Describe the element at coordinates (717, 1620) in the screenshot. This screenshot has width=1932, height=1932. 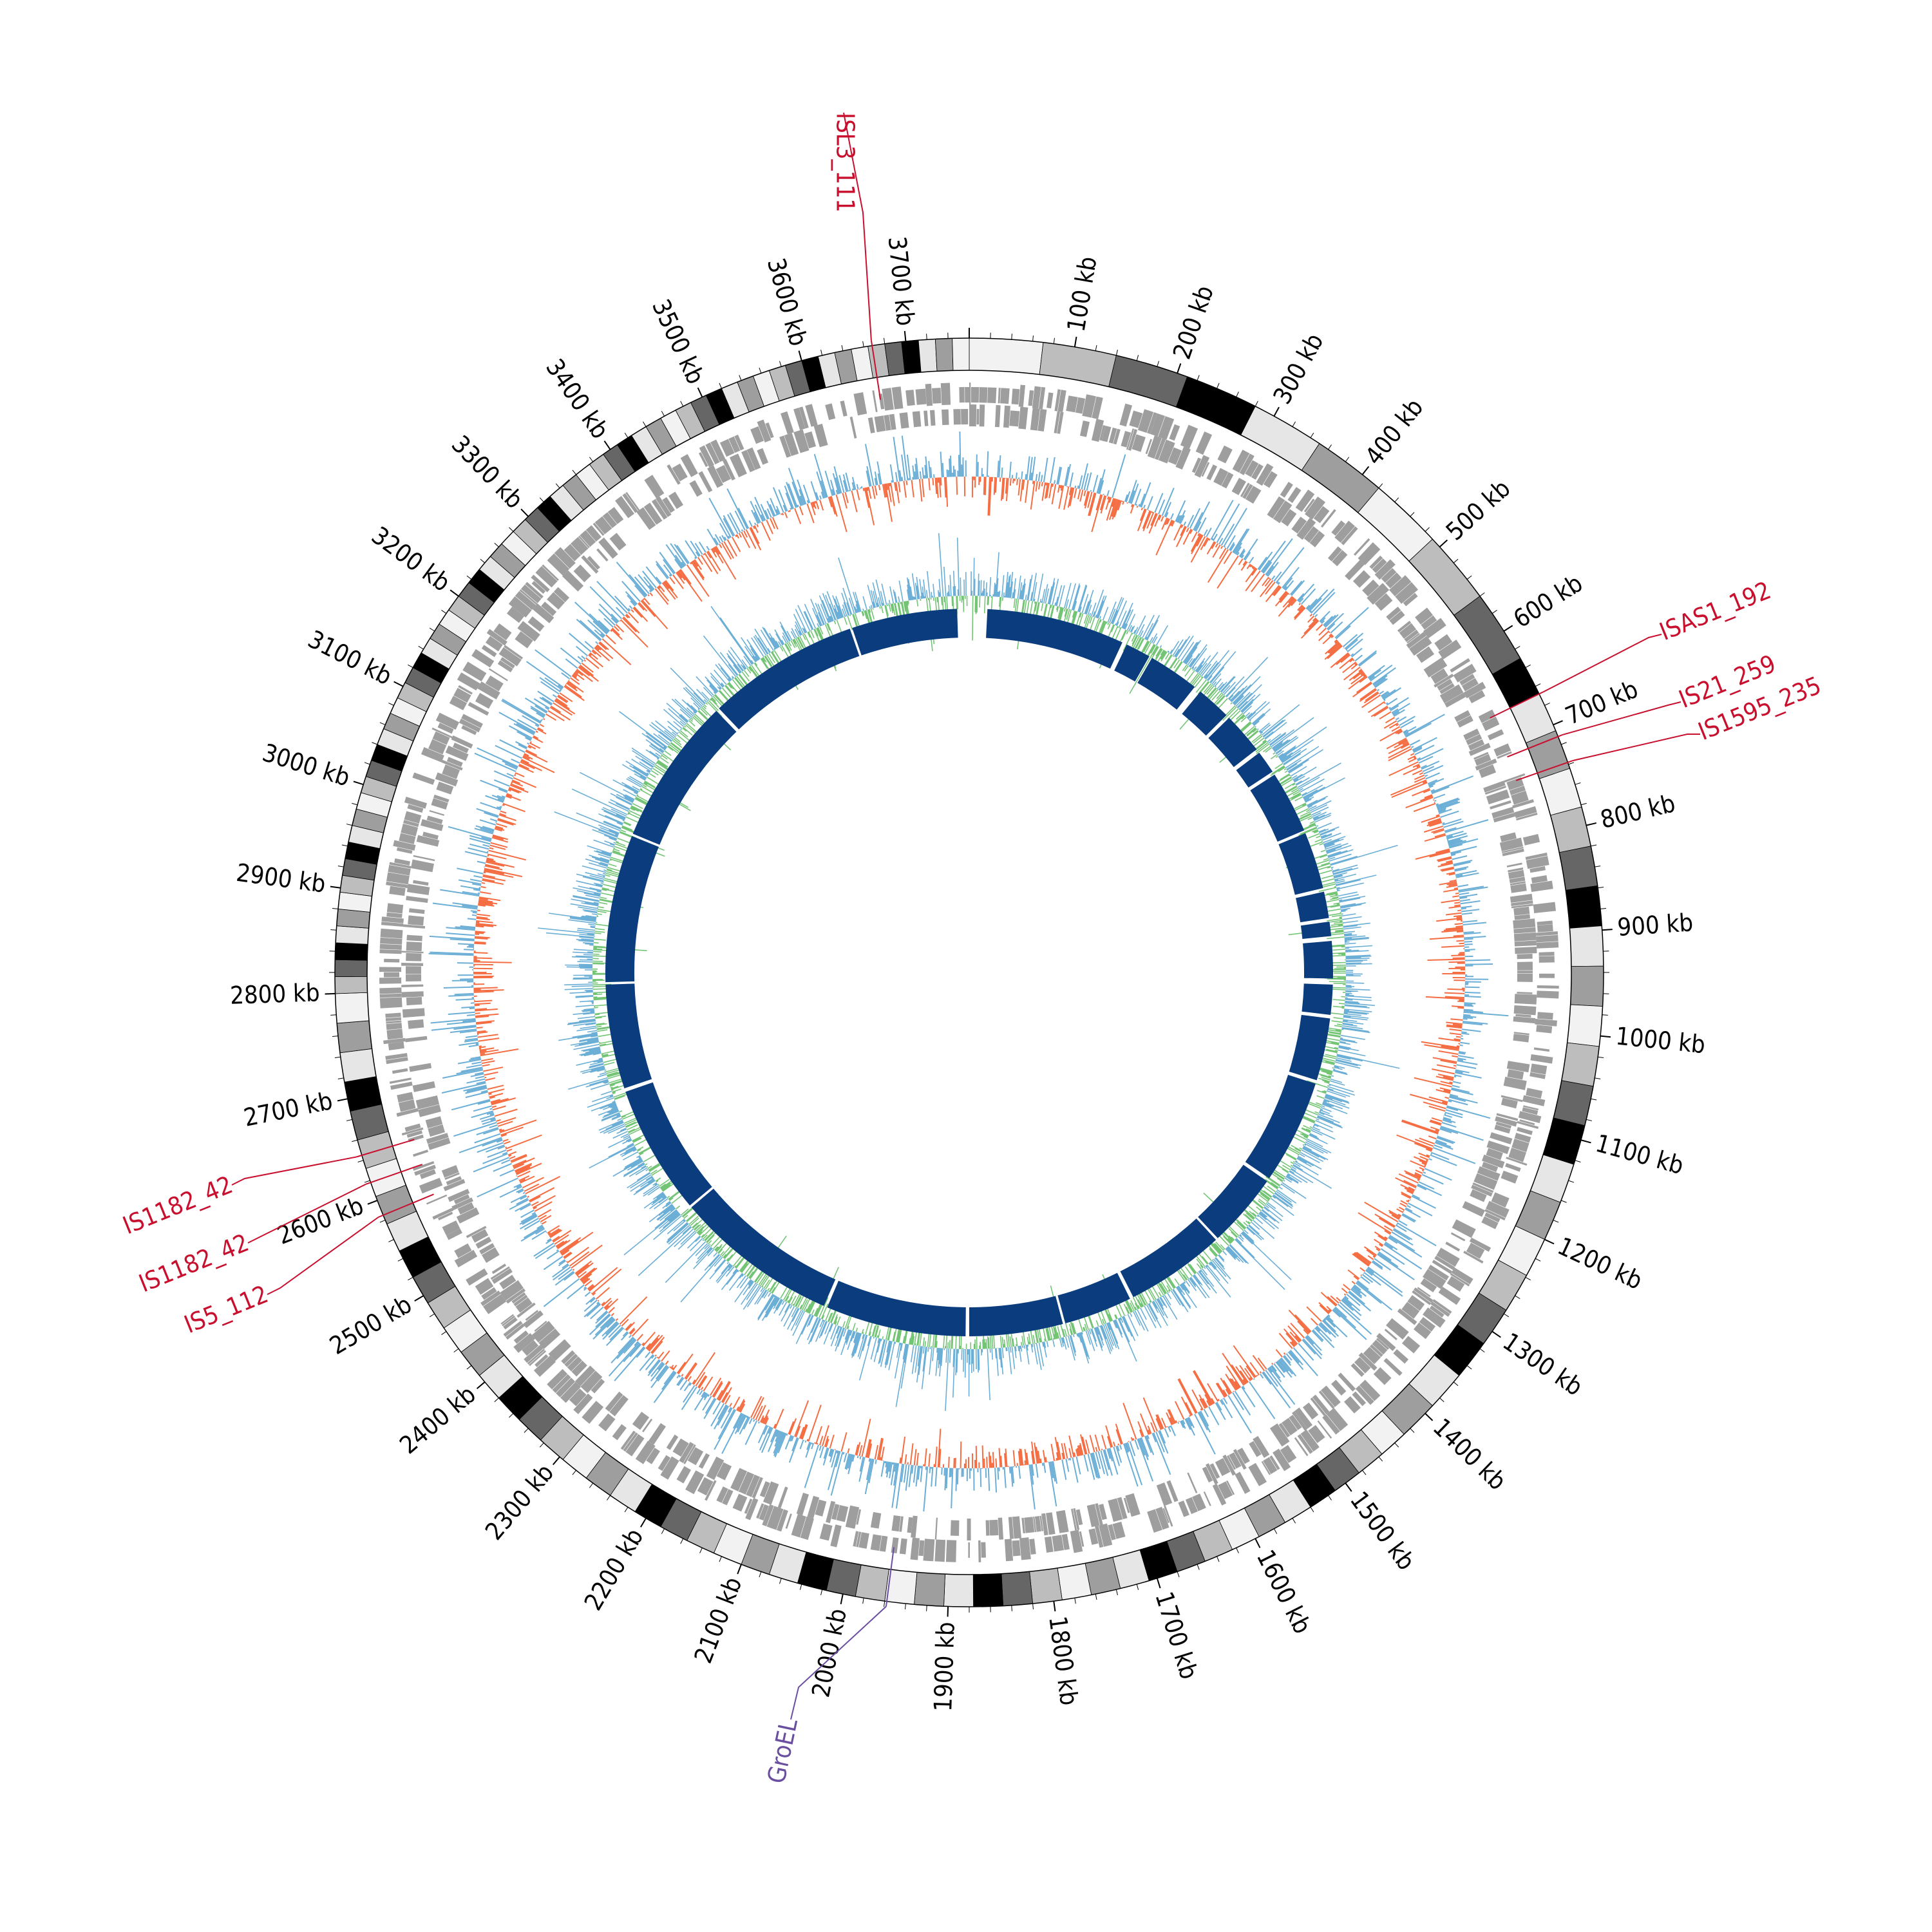
I see `tick-label: 2100 kb` at that location.